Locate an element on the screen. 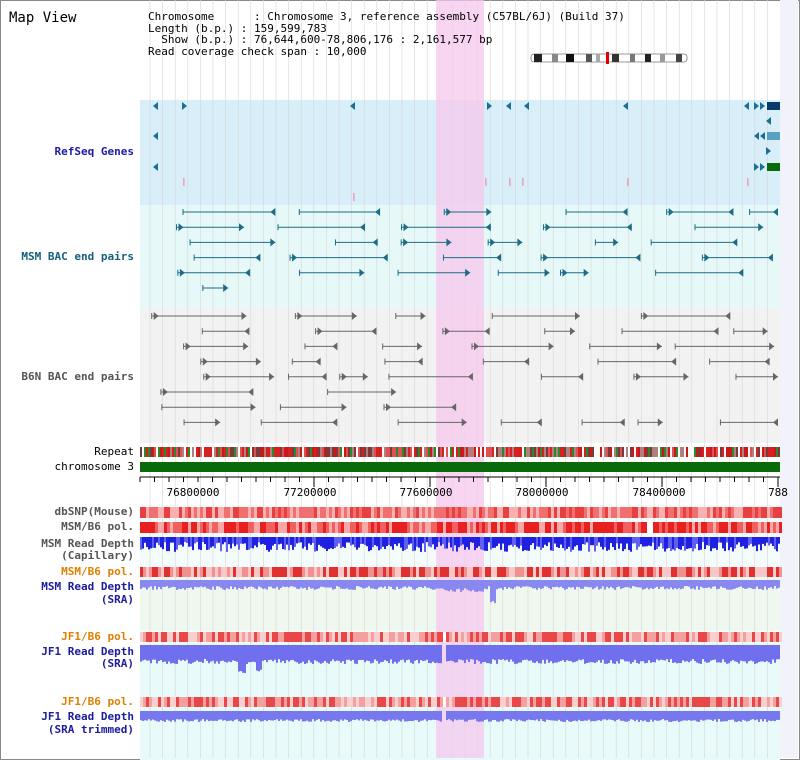 The width and height of the screenshot is (800, 760). track-label-msm-b6-pol: MSM/B6 pol. is located at coordinates (97, 526).